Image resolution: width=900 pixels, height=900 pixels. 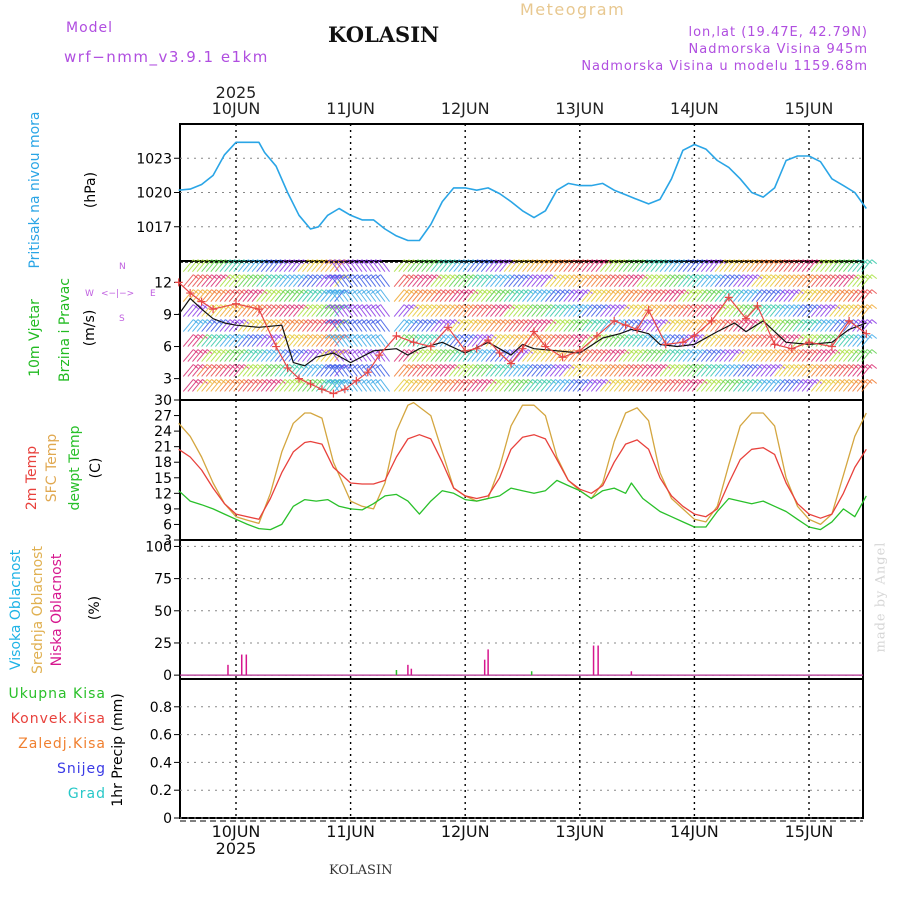 What do you see at coordinates (90, 28) in the screenshot?
I see `model-label: Model` at bounding box center [90, 28].